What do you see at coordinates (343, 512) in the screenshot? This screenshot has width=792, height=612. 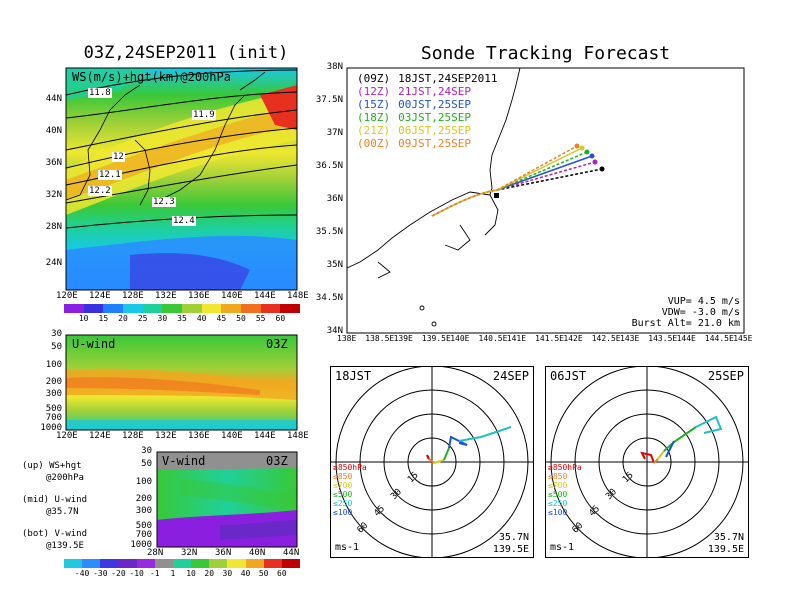 I see `level-label: ≤100` at bounding box center [343, 512].